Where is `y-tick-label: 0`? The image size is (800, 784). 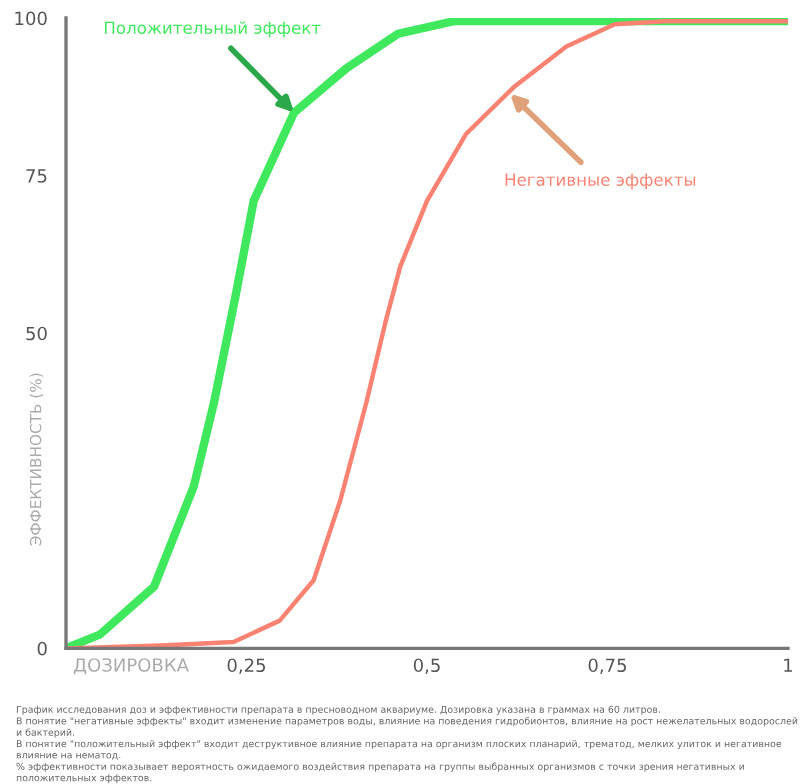
y-tick-label: 0 is located at coordinates (42, 648).